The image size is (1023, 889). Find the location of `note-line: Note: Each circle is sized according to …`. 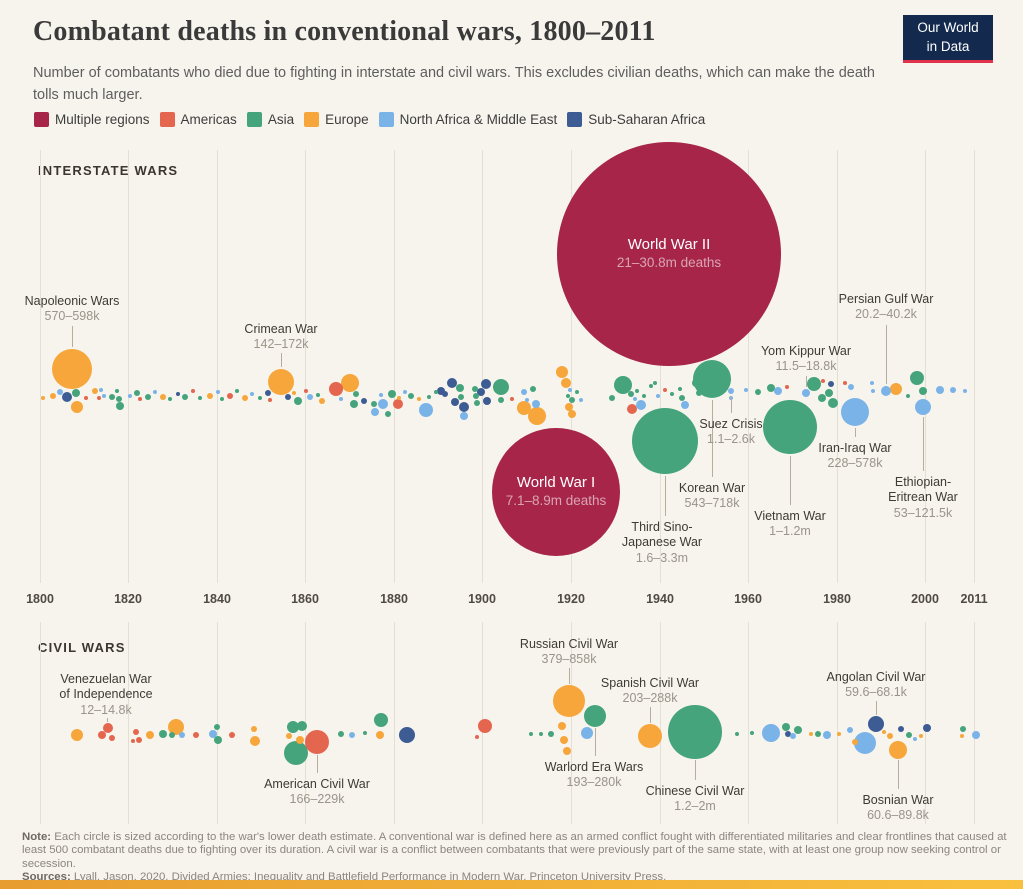

note-line: Note: Each circle is sized according to … is located at coordinates (517, 851).